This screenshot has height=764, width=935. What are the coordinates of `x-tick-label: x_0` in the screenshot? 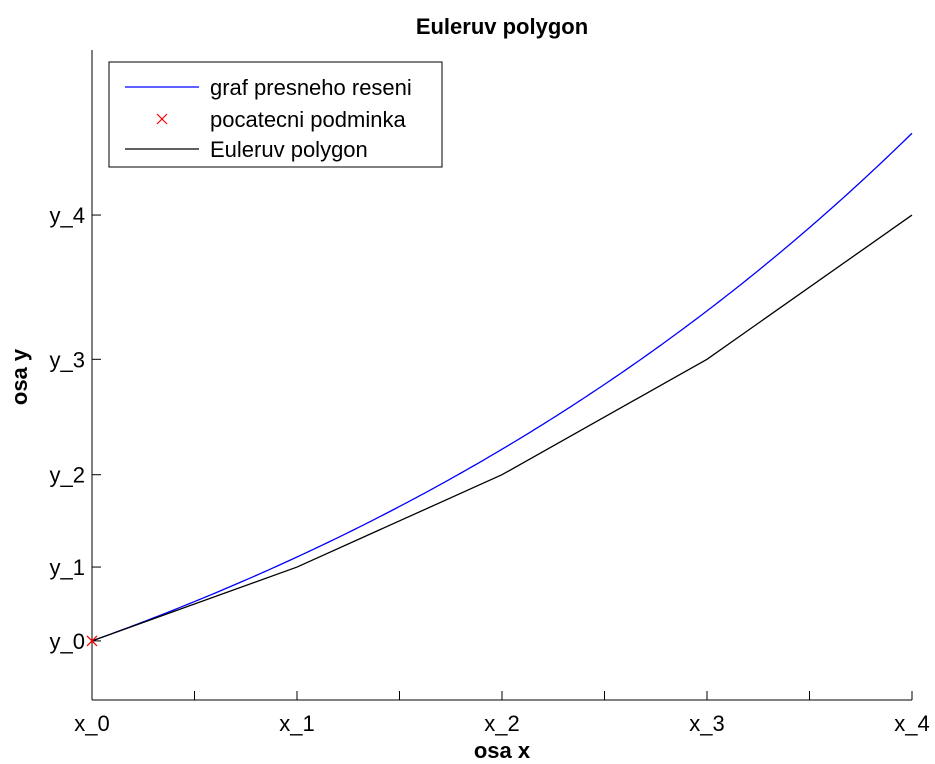 It's located at (91, 723).